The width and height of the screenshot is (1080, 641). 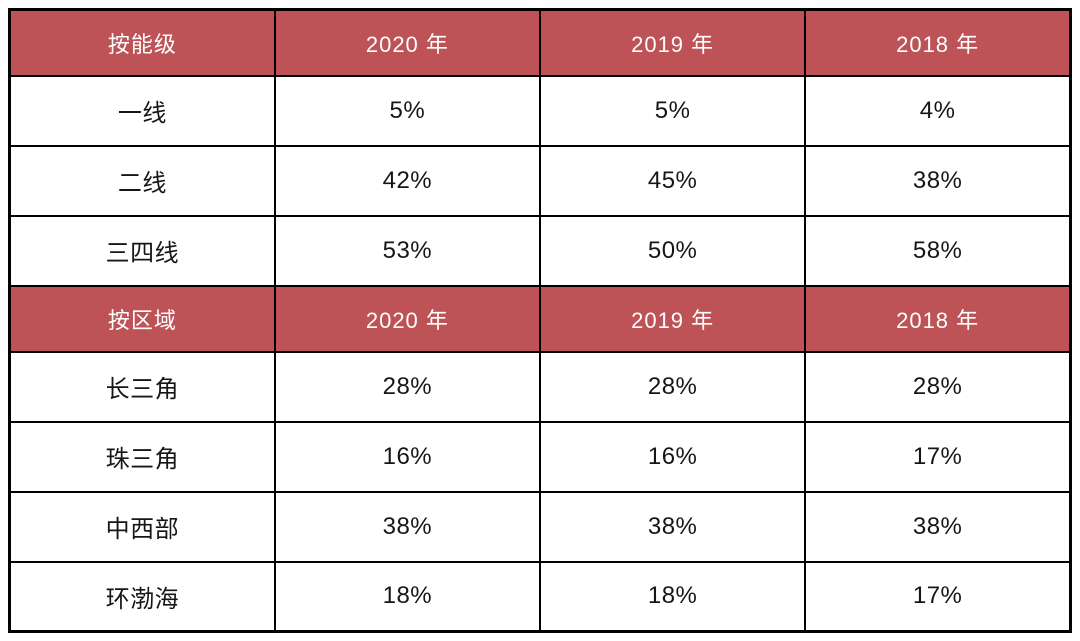 I want to click on table-row-tier34: 三四线 53% 50% 58%, so click(x=540, y=250).